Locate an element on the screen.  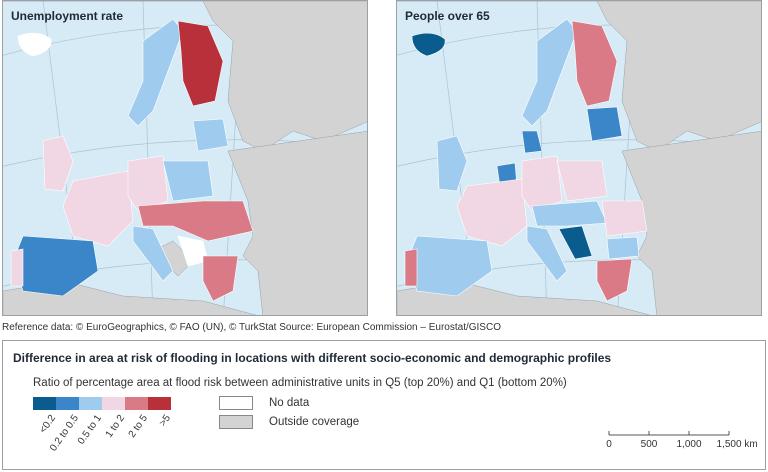
bulgaria is located at coordinates (623, 248).